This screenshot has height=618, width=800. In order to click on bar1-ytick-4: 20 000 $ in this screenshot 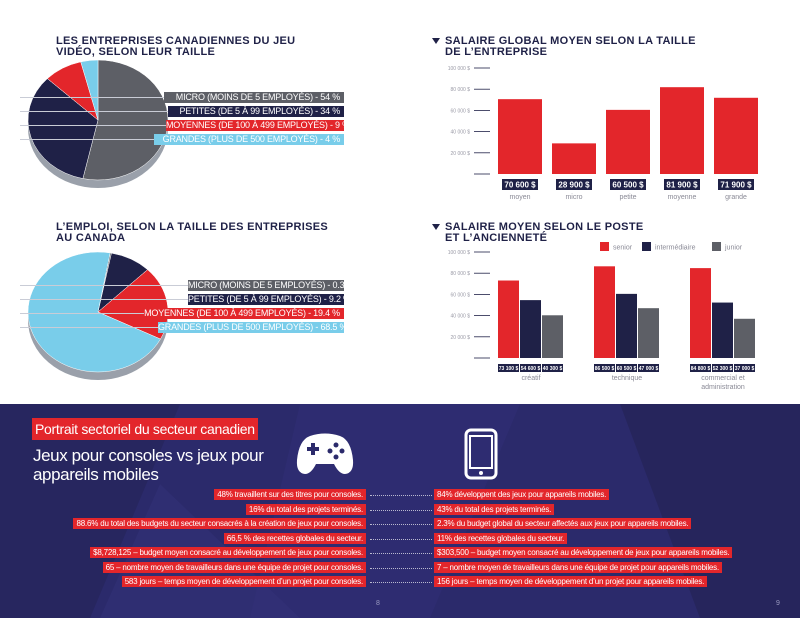, I will do `click(461, 154)`.